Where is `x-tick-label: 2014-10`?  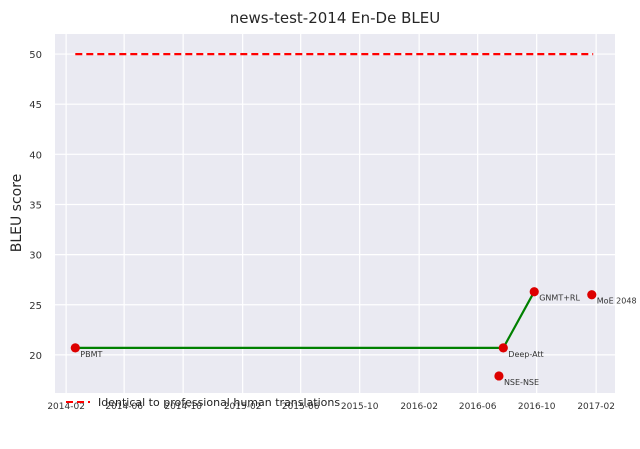 x-tick-label: 2014-10 is located at coordinates (183, 407).